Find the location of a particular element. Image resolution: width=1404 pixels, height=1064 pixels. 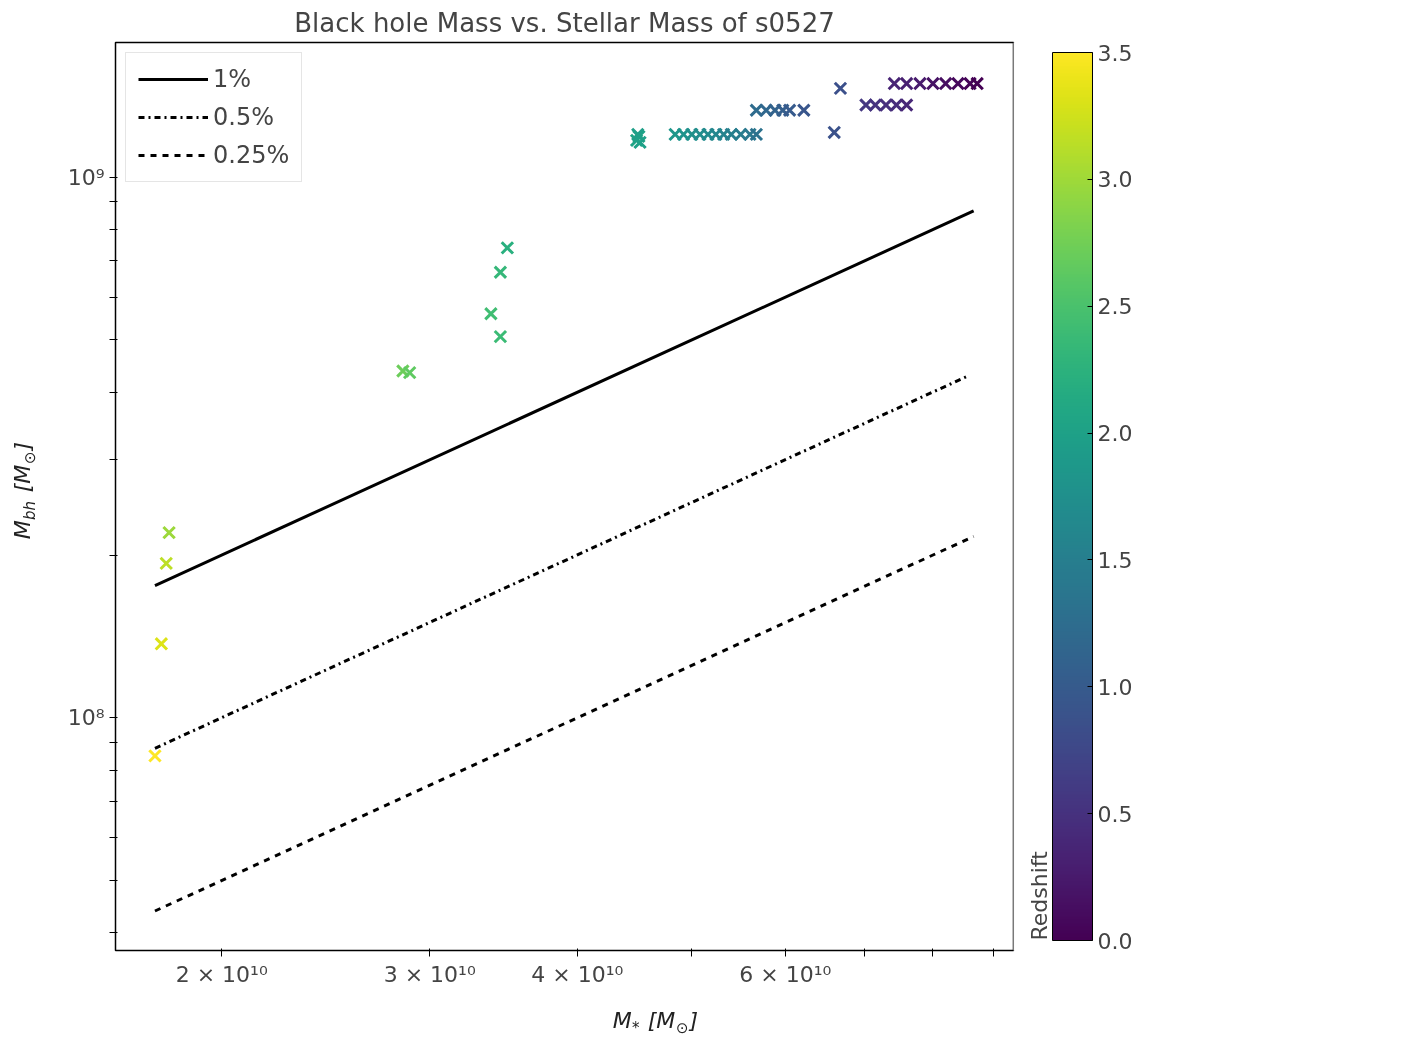

x-tick-label: 2 × 10¹⁰ is located at coordinates (221, 974).